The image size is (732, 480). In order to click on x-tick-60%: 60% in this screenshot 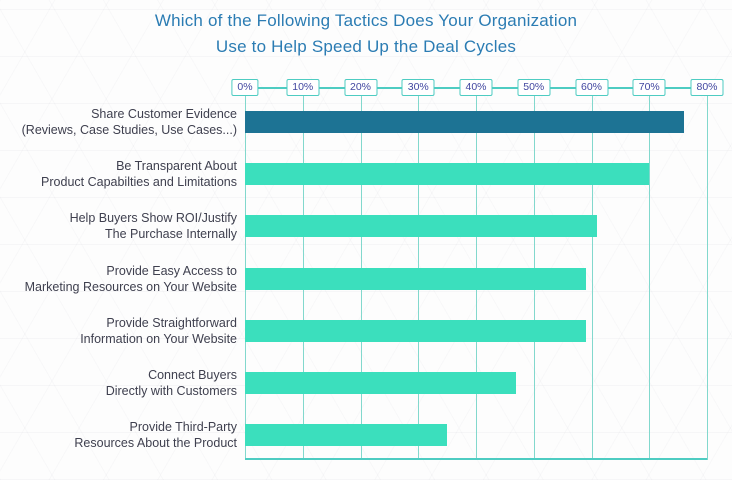, I will do `click(591, 87)`.